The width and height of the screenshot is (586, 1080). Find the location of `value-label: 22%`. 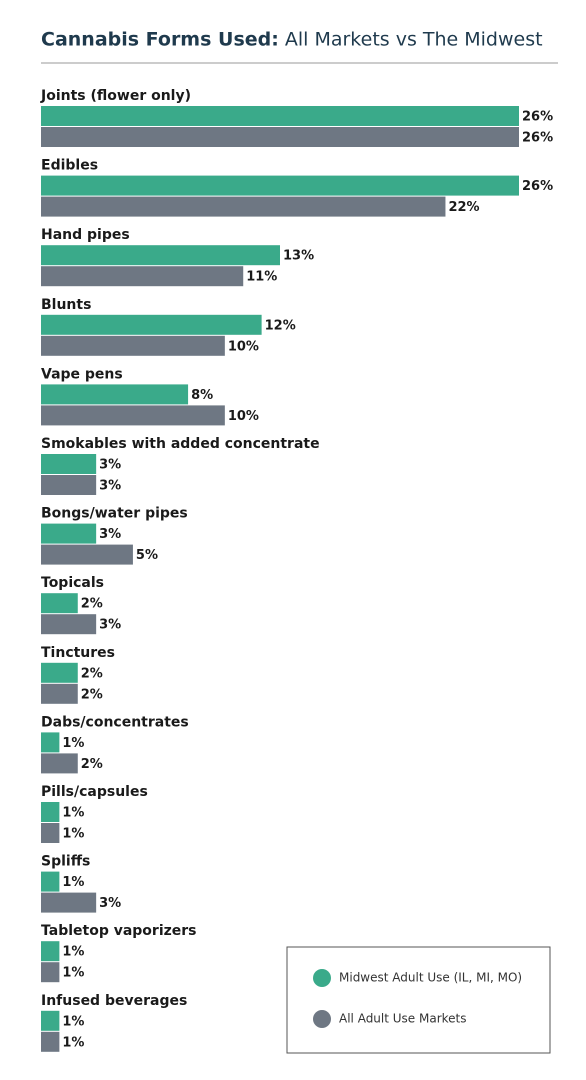

value-label: 22% is located at coordinates (463, 207).